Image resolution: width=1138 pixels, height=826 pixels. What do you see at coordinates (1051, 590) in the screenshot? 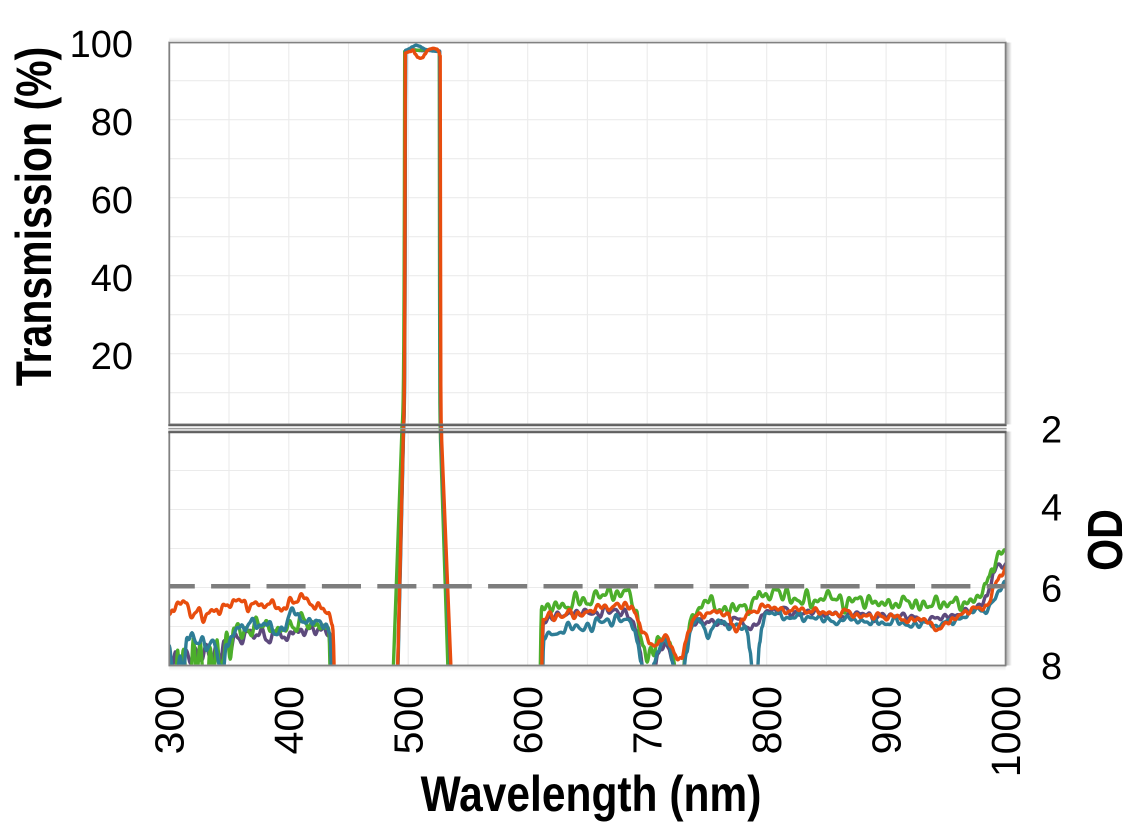
I see `svg-text: 6` at bounding box center [1051, 590].